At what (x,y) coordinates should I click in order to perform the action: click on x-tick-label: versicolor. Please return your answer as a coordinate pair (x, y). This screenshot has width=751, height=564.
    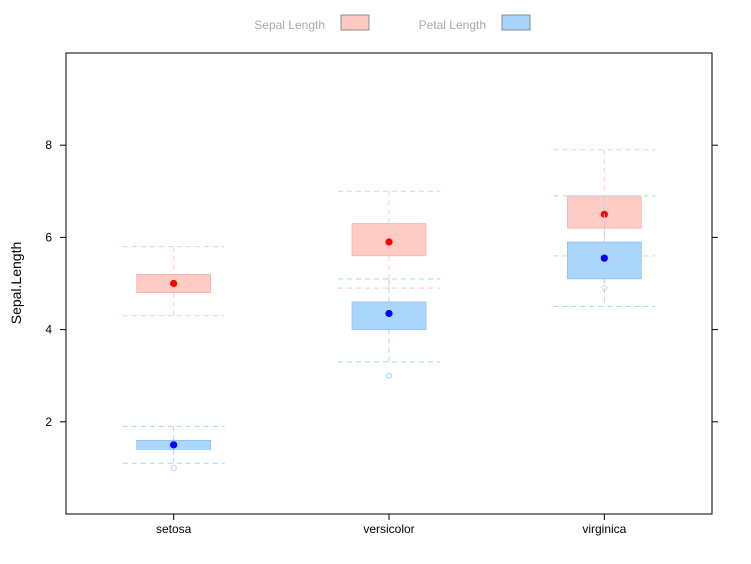
    Looking at the image, I should click on (388, 529).